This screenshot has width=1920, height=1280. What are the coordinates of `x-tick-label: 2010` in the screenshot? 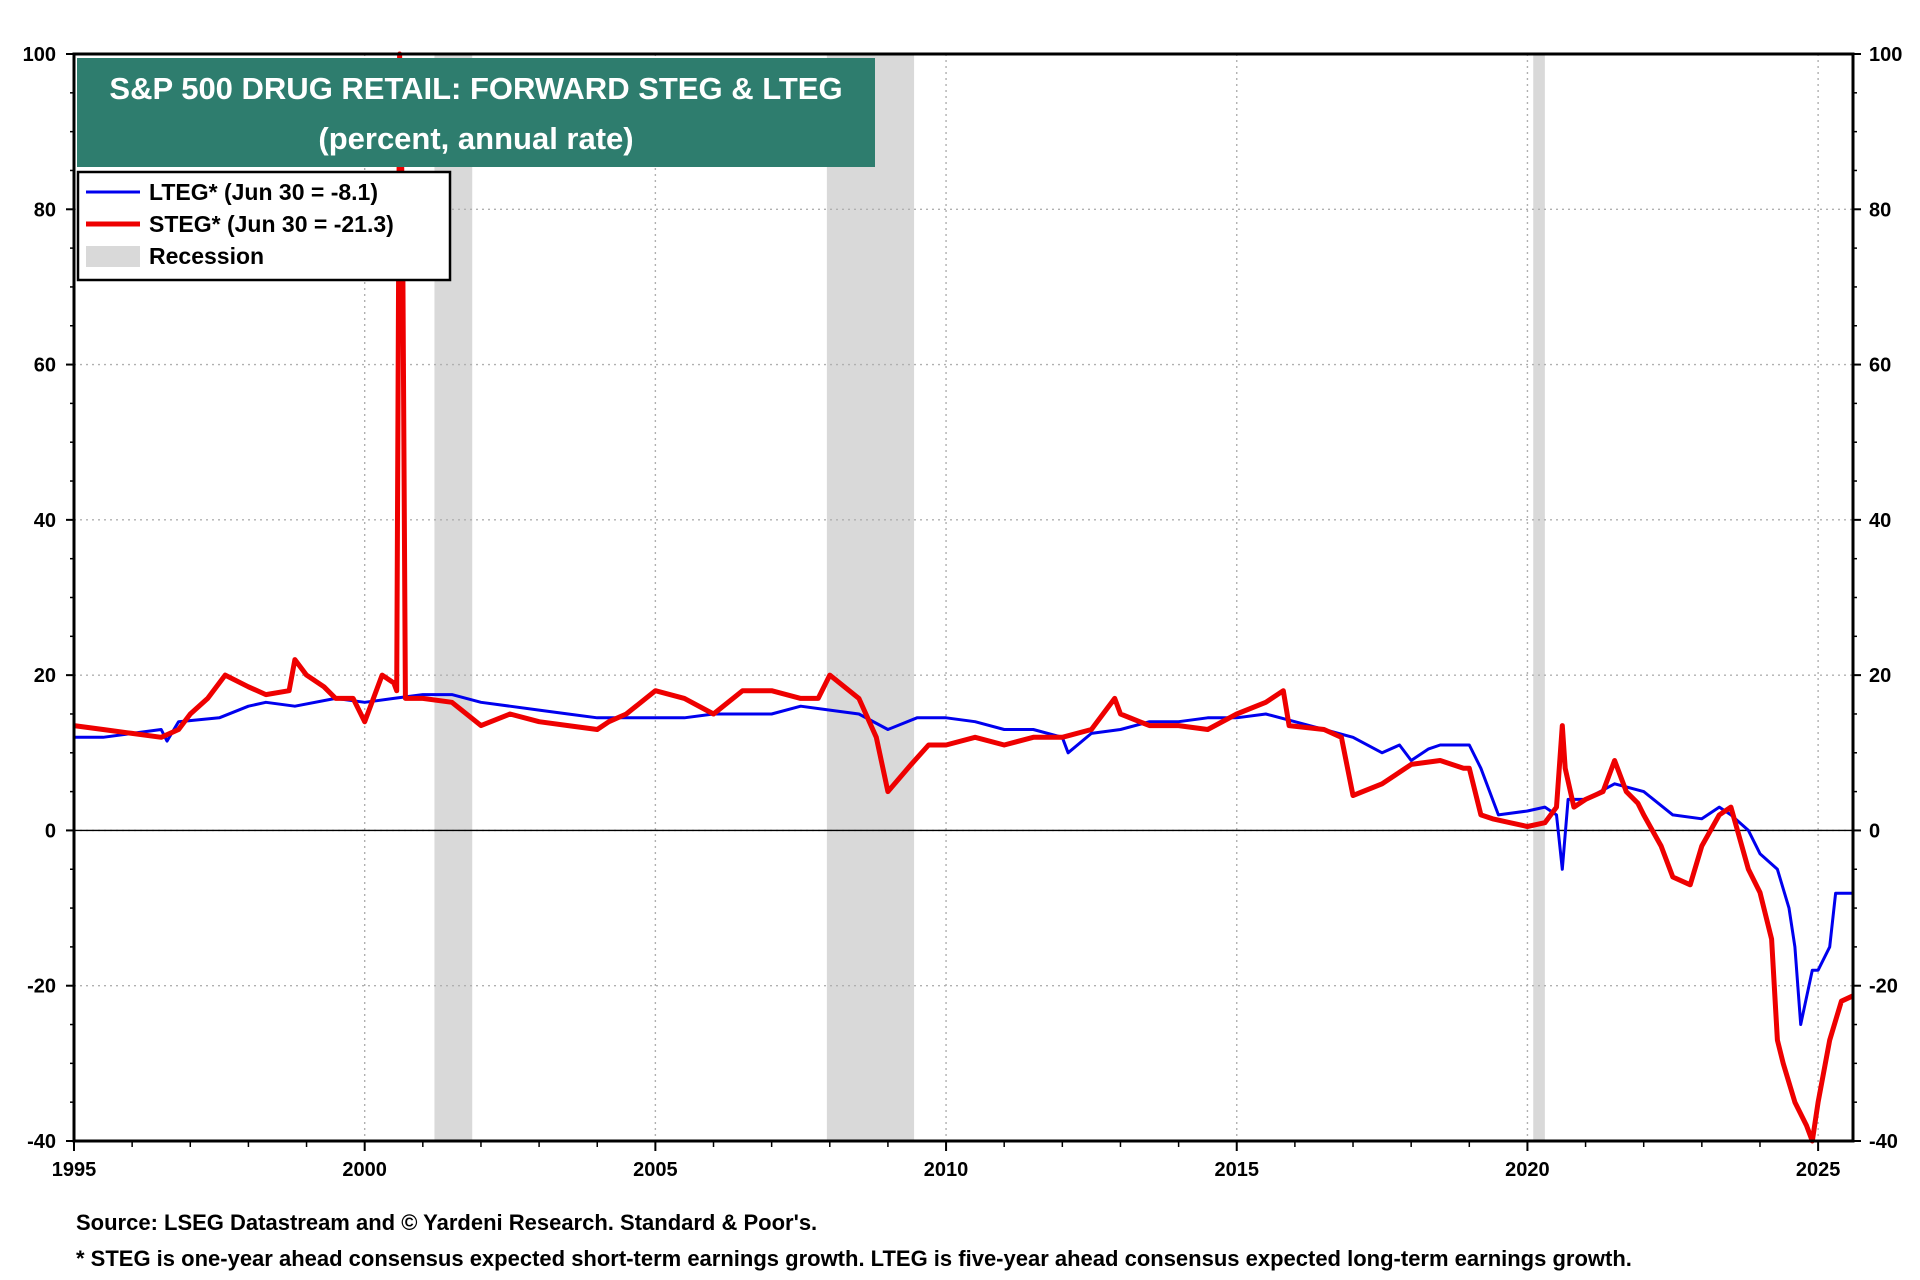 It's located at (946, 1170).